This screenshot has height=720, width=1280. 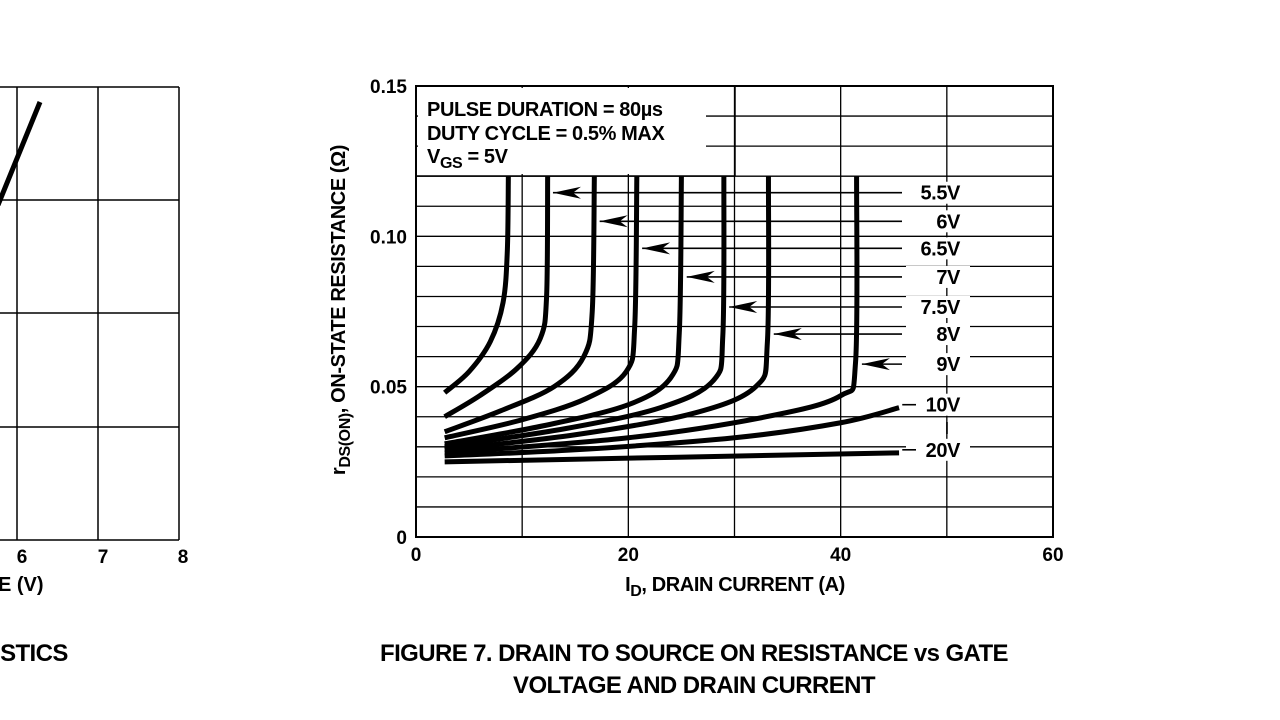 I want to click on left-chart-curve, so click(x=21, y=153).